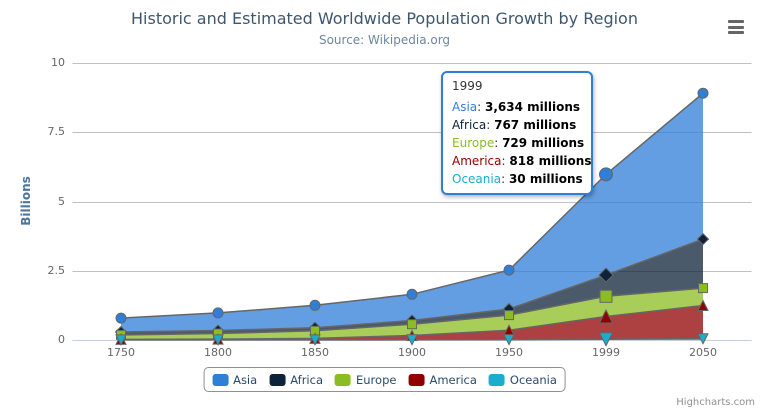 The image size is (769, 416). I want to click on x-axis-label: 1900, so click(412, 352).